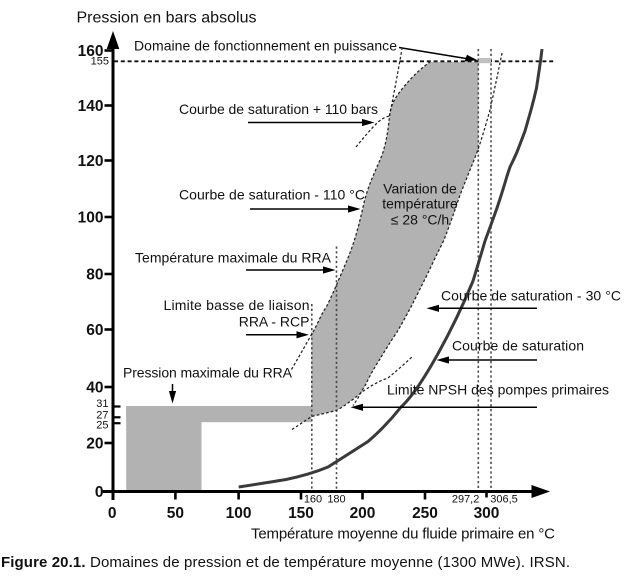 The height and width of the screenshot is (583, 635). Describe the element at coordinates (102, 416) in the screenshot. I see `svg-text: 27` at that location.